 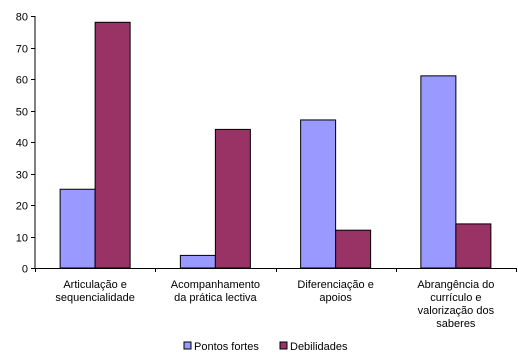 What do you see at coordinates (455, 285) in the screenshot?
I see `x-category-label-line: Abrangência do` at bounding box center [455, 285].